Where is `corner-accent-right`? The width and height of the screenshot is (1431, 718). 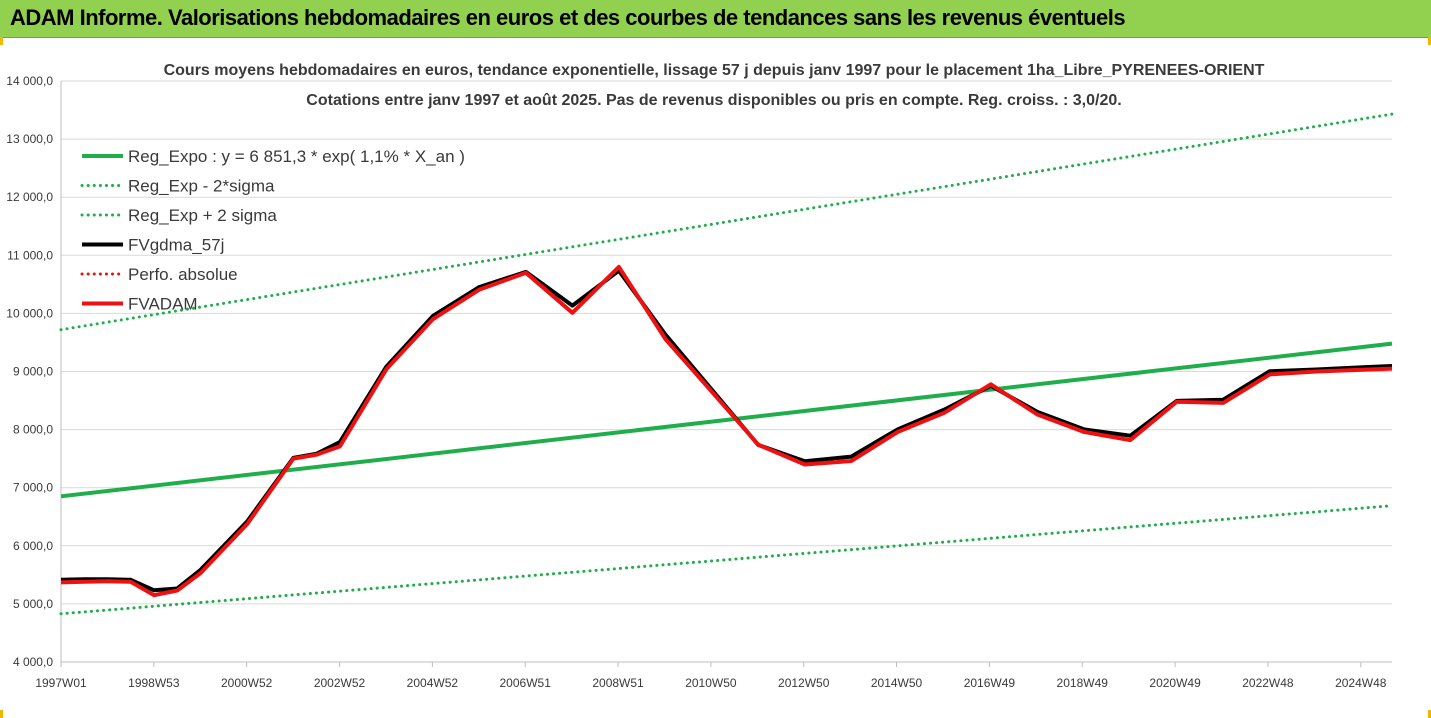 corner-accent-right is located at coordinates (1429, 41).